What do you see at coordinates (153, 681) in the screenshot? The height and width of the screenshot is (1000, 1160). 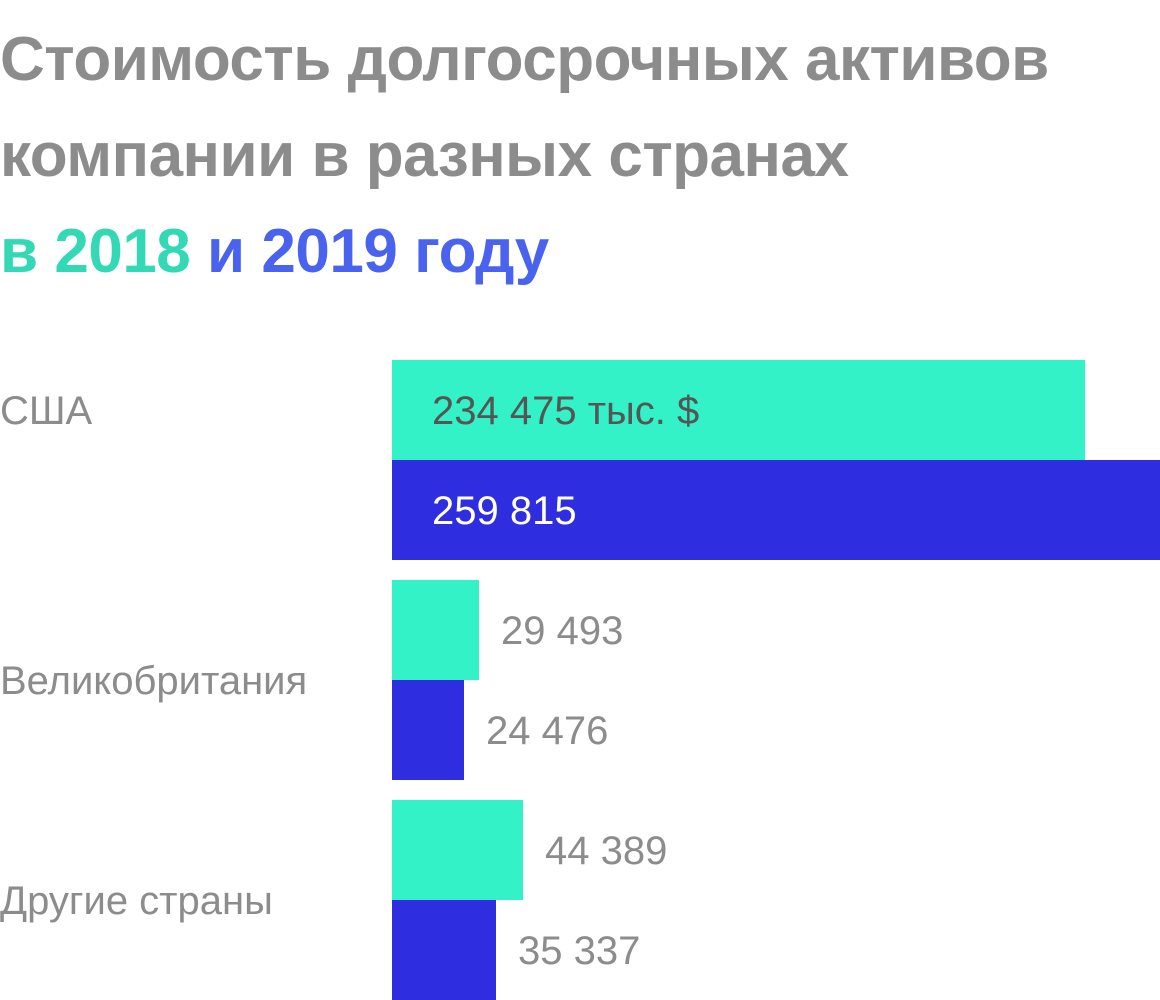 I see `category-label: Великобритания` at bounding box center [153, 681].